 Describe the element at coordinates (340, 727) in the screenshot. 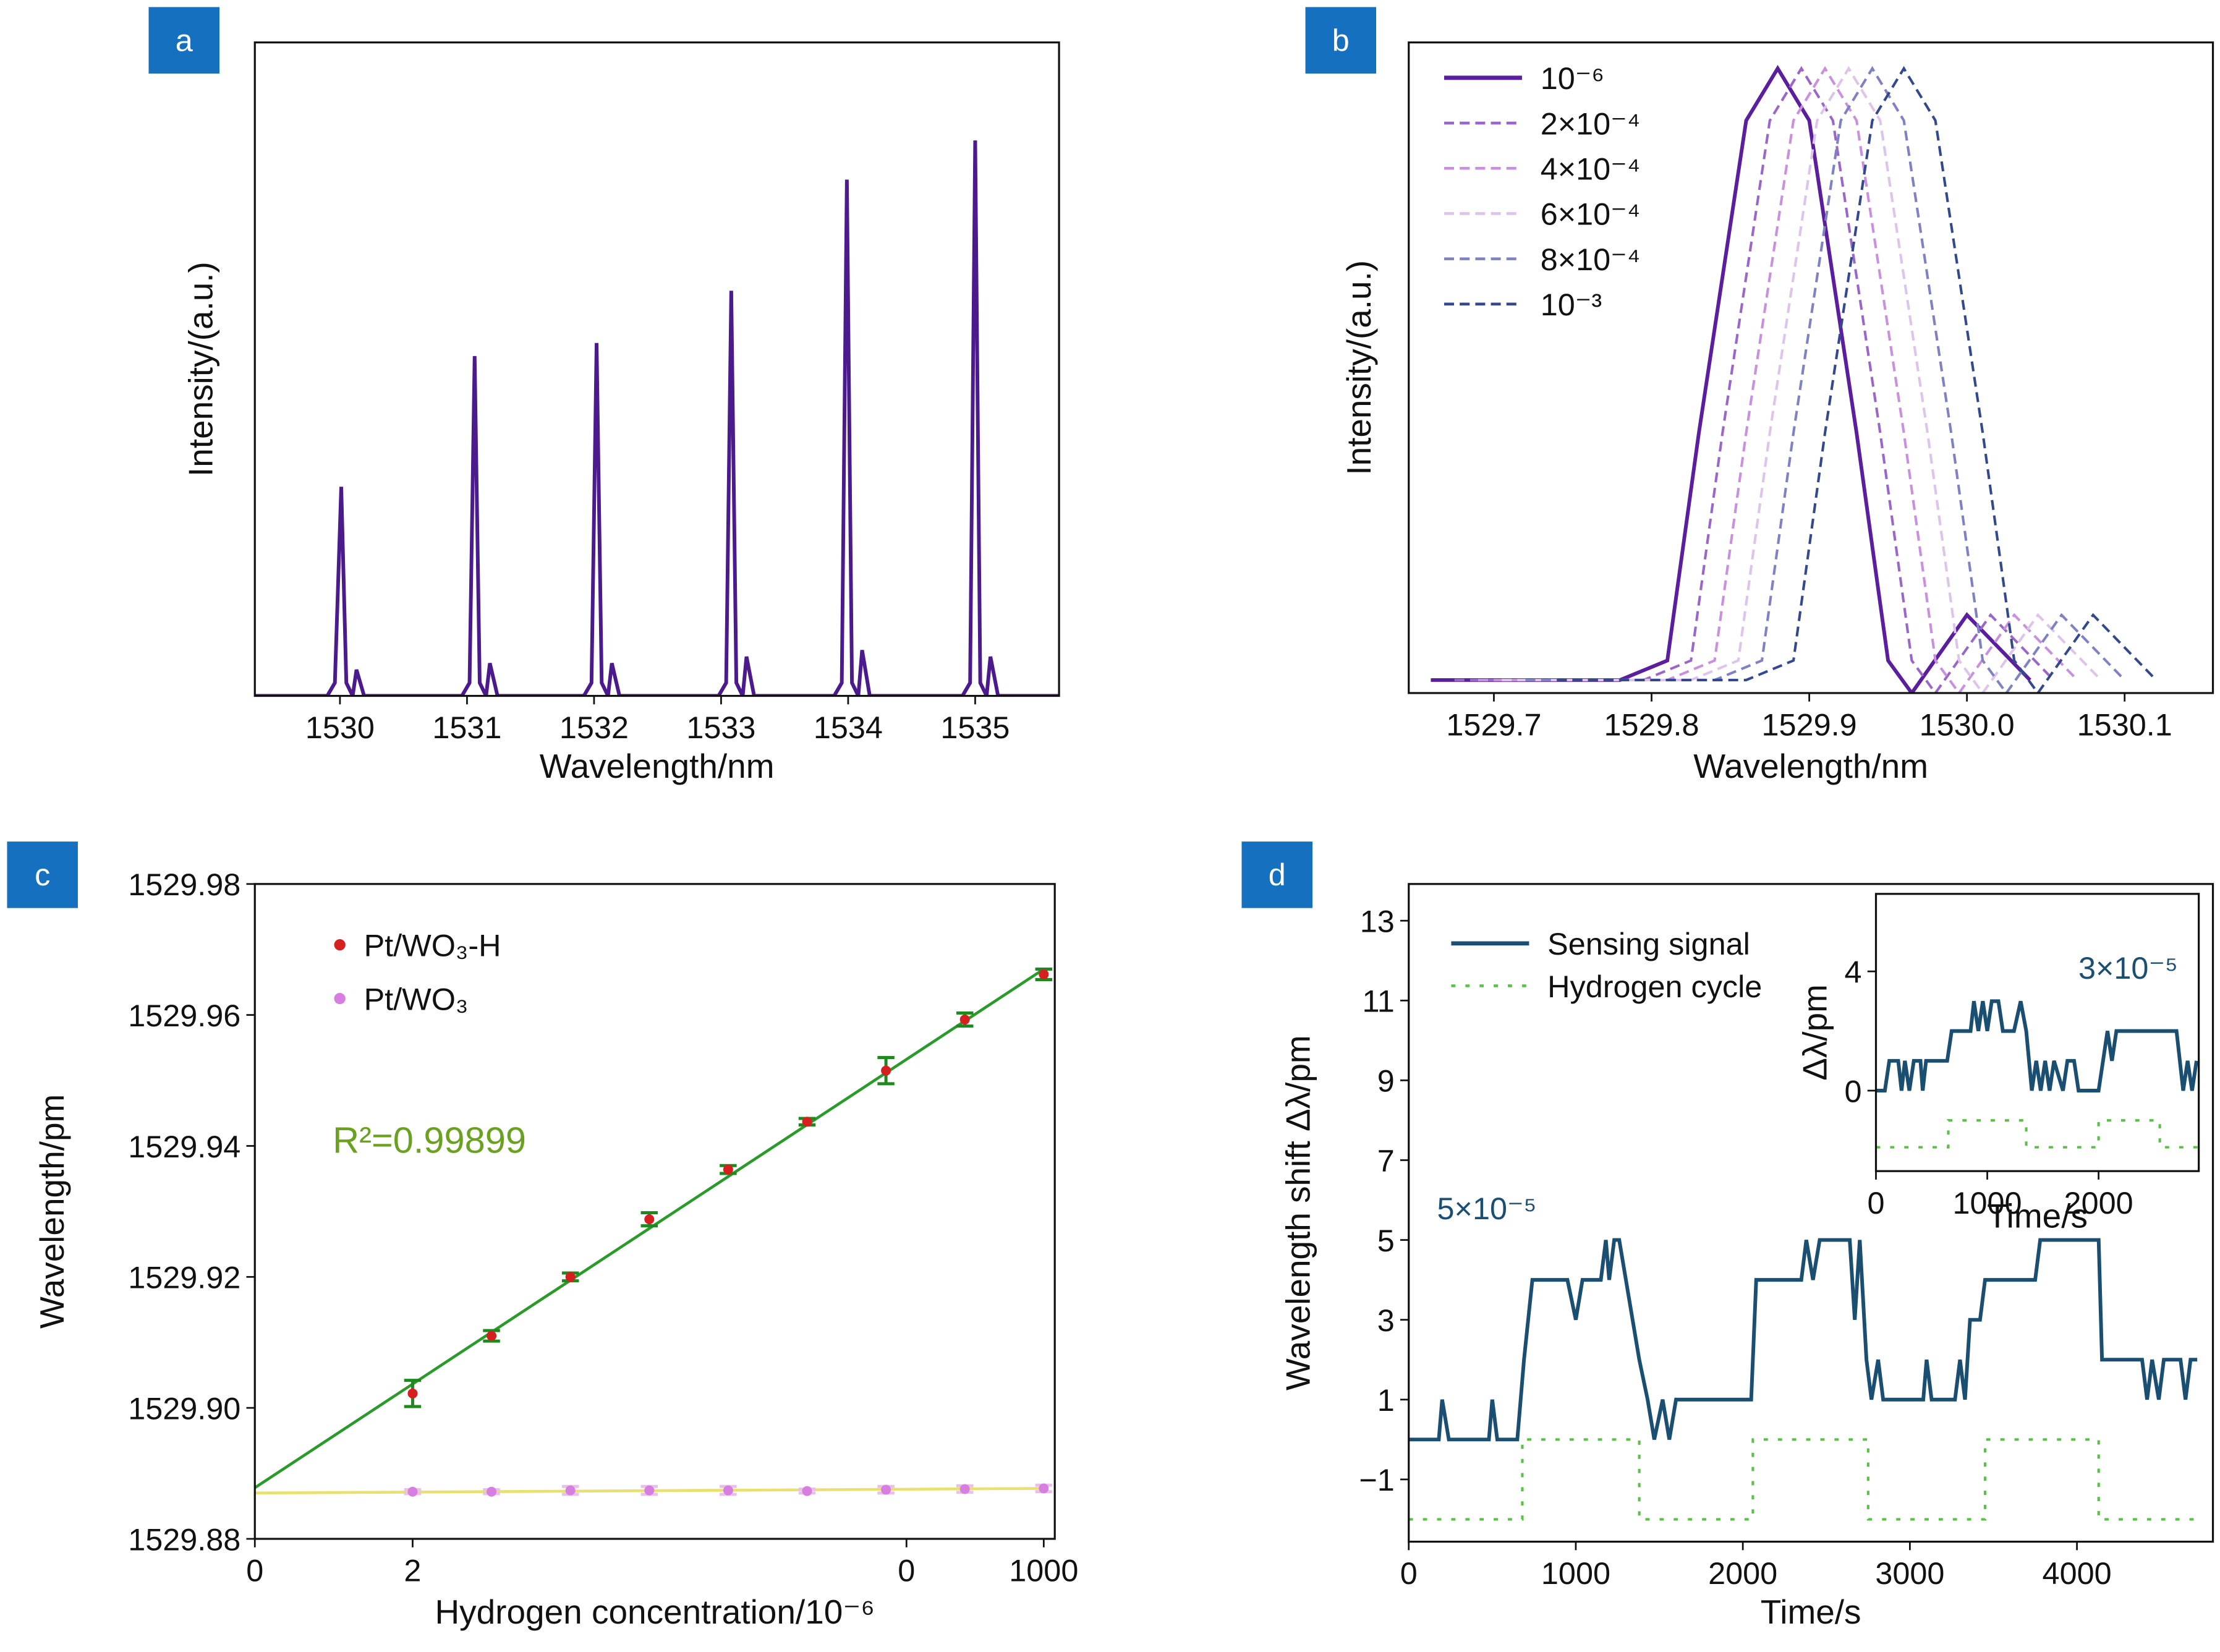

I see `x-tick-label: 1530` at that location.